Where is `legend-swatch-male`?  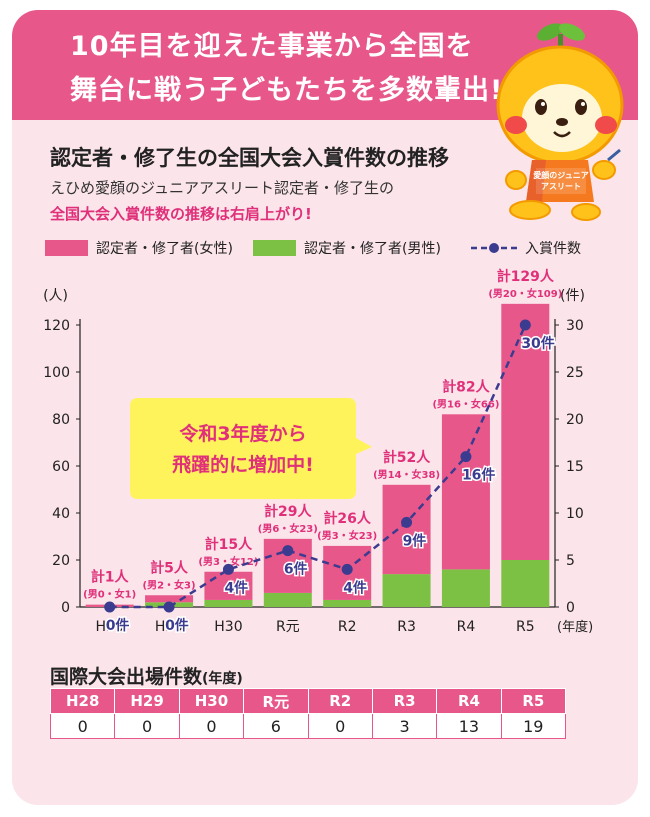
legend-swatch-male is located at coordinates (274, 248).